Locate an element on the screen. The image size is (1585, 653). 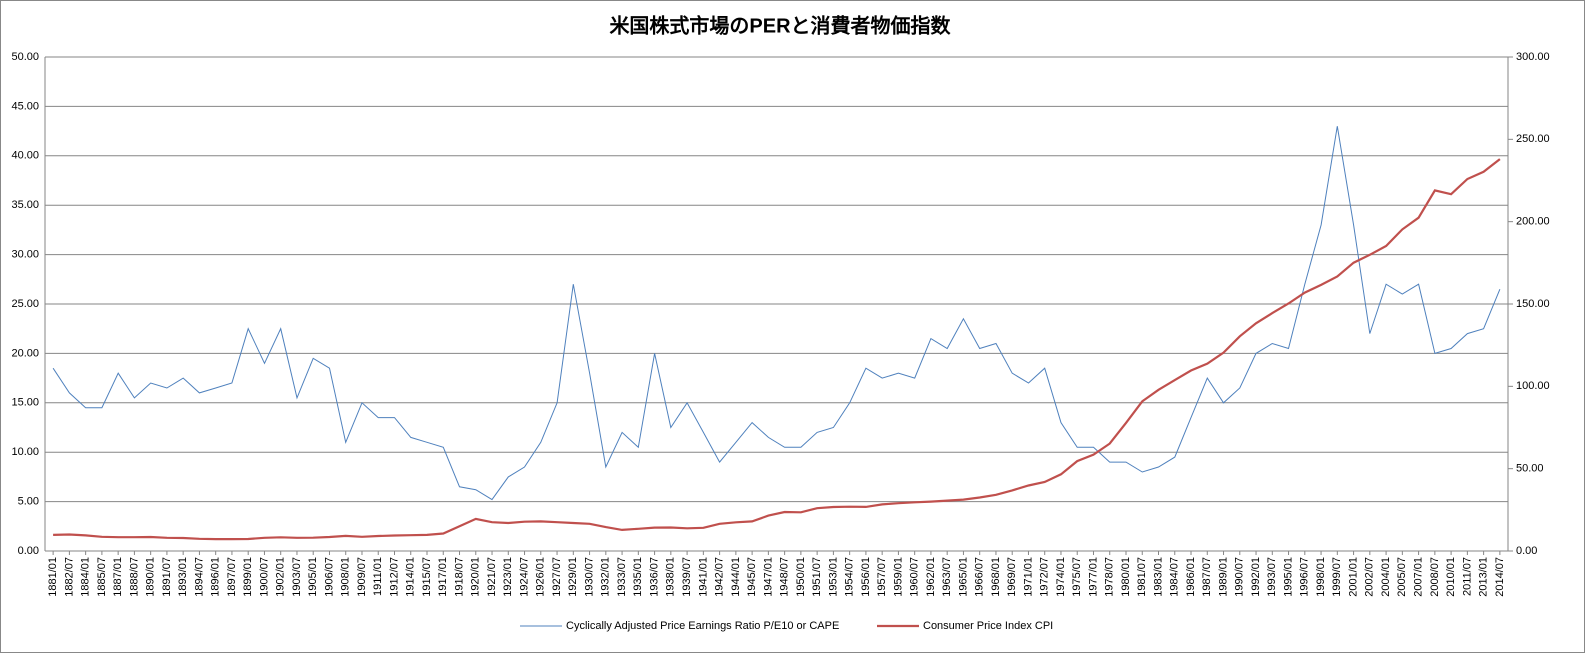
x-tick-label: 1906/07 is located at coordinates (329, 577).